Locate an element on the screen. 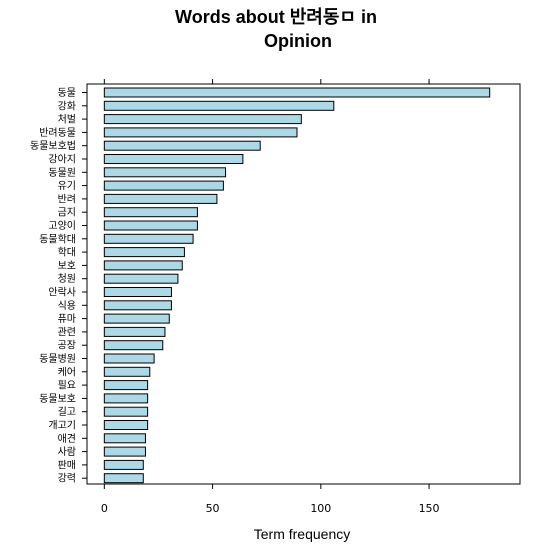 The height and width of the screenshot is (556, 552). category-label-15: 안락사 is located at coordinates (62, 293).